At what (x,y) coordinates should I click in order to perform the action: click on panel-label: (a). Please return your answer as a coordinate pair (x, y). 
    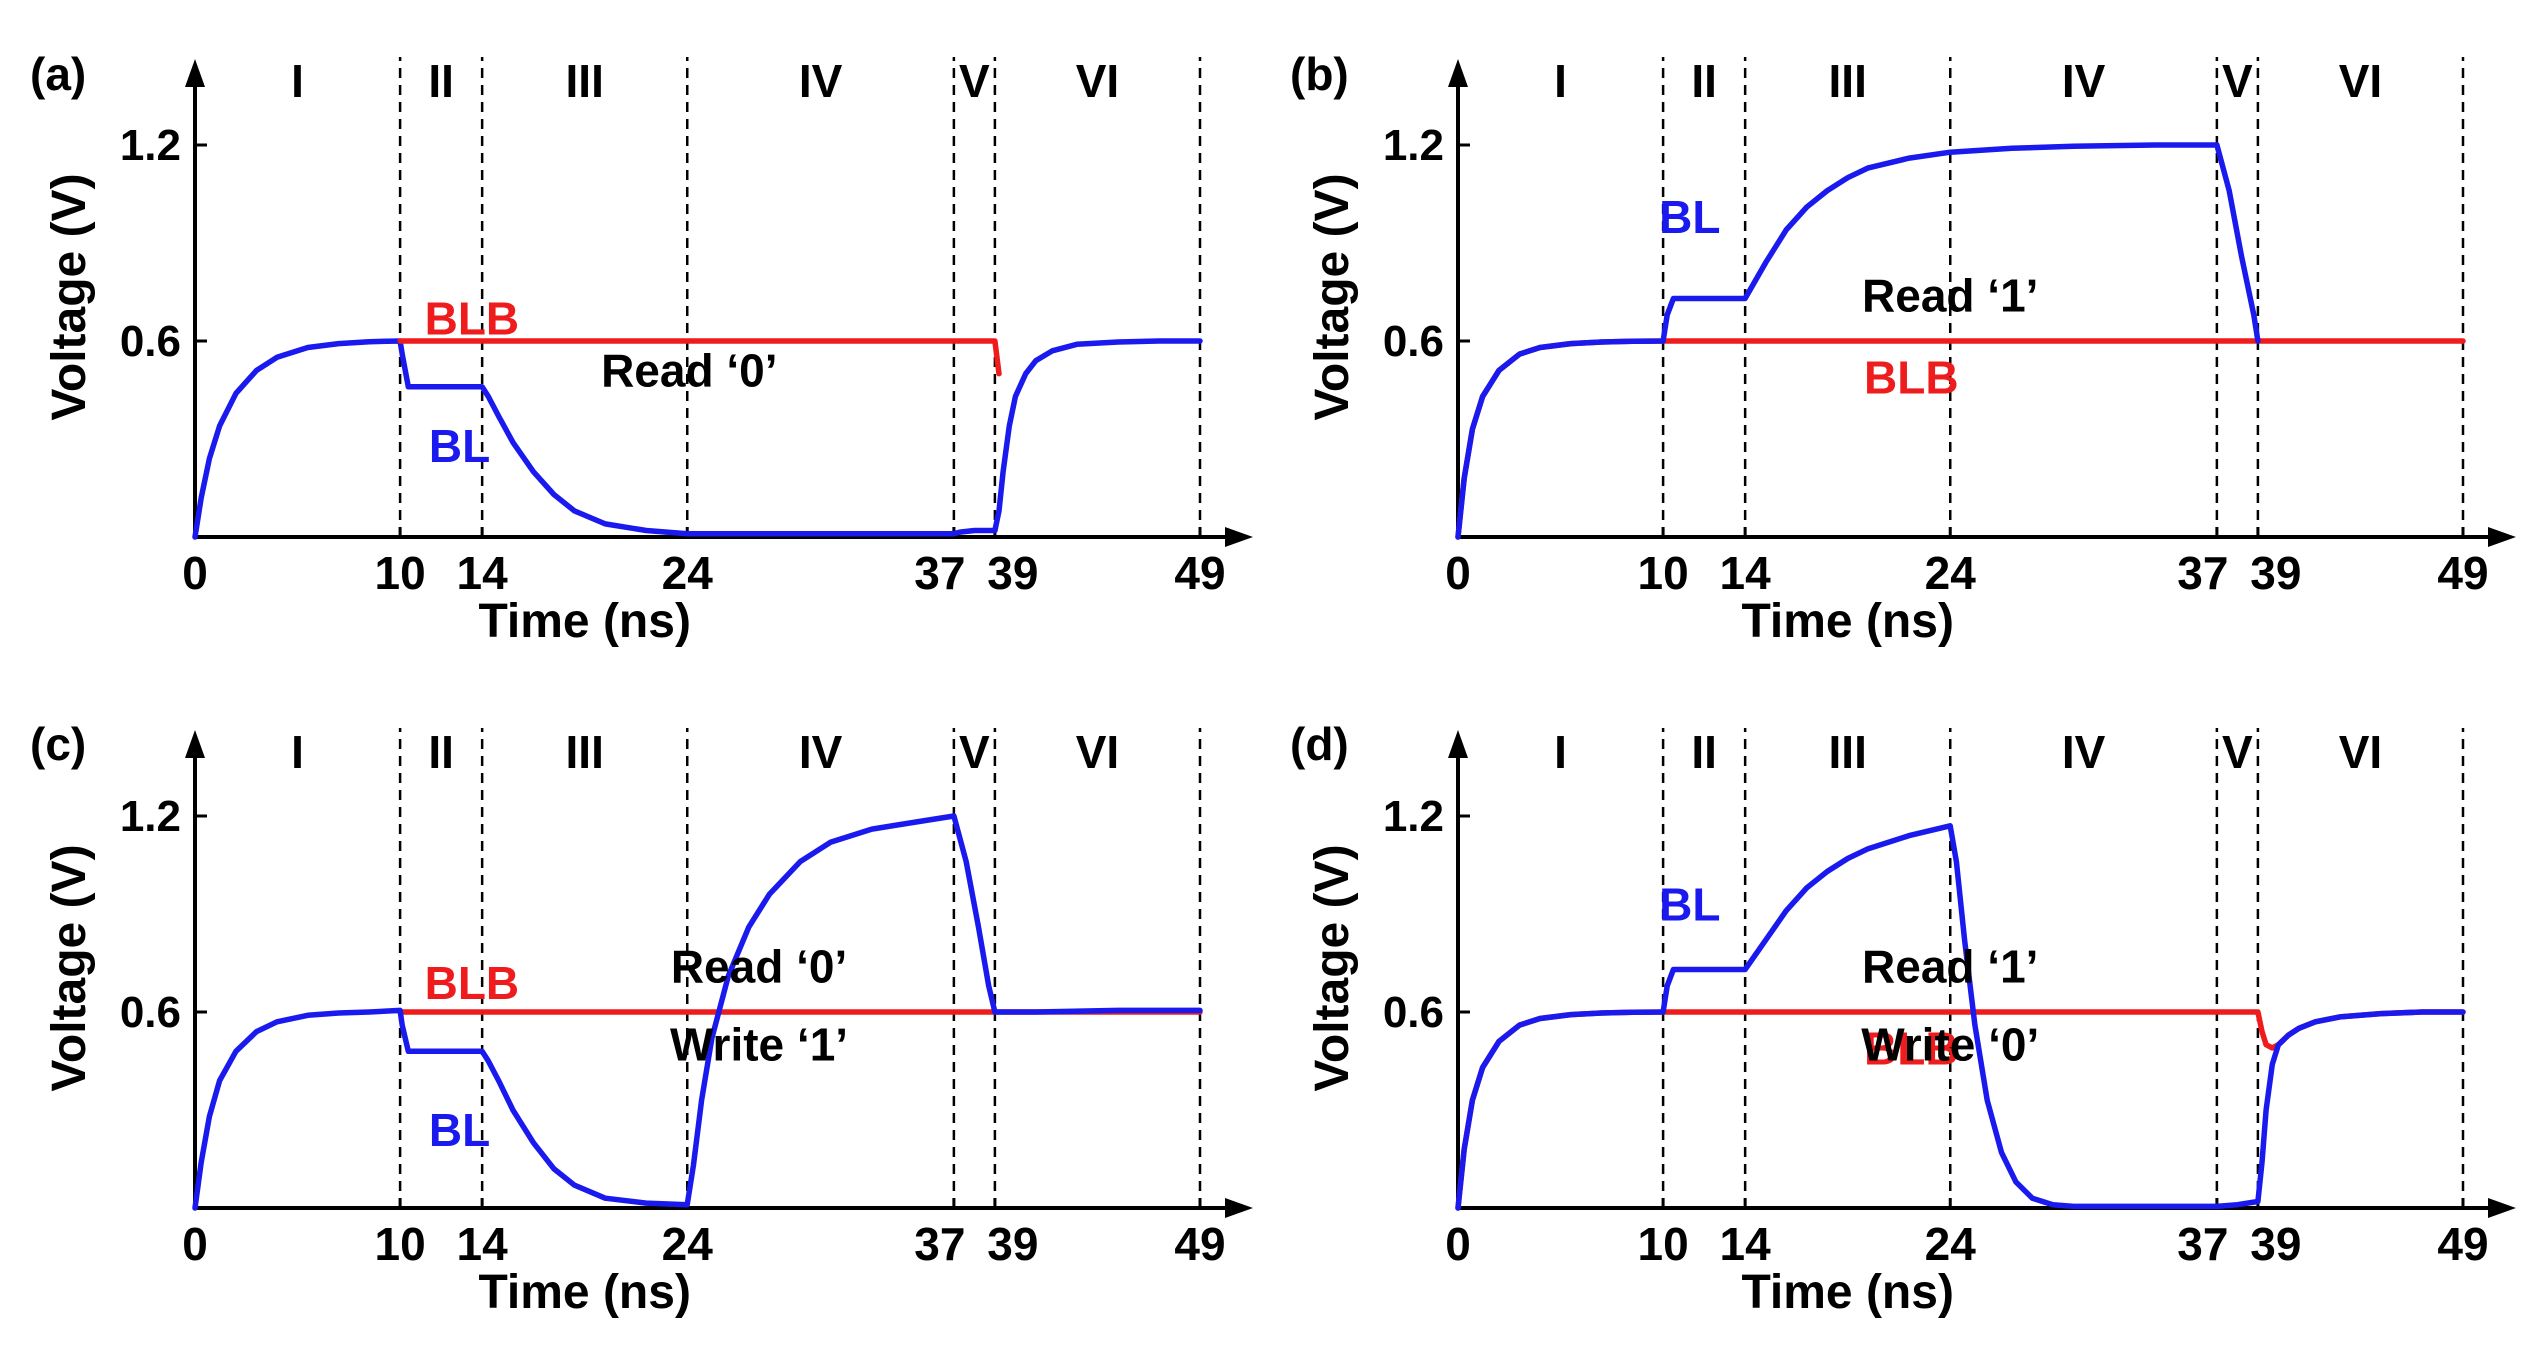
    Looking at the image, I should click on (58, 74).